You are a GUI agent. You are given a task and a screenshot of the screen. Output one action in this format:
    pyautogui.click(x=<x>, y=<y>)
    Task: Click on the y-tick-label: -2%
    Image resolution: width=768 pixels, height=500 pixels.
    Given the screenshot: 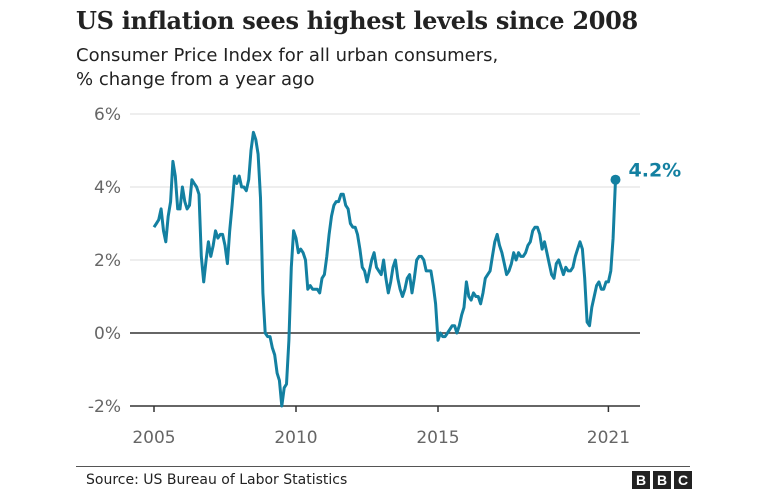 What is the action you would take?
    pyautogui.click(x=104, y=407)
    